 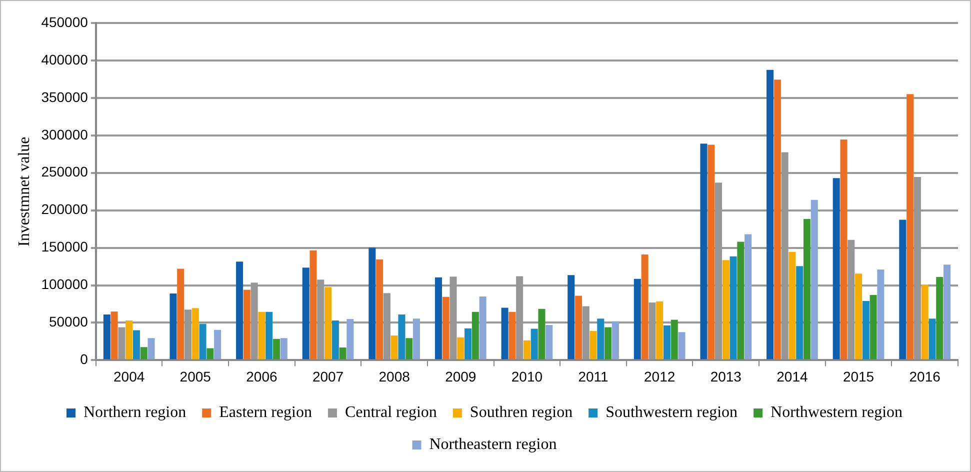 What do you see at coordinates (660, 376) in the screenshot?
I see `x-tick-label: 2012` at bounding box center [660, 376].